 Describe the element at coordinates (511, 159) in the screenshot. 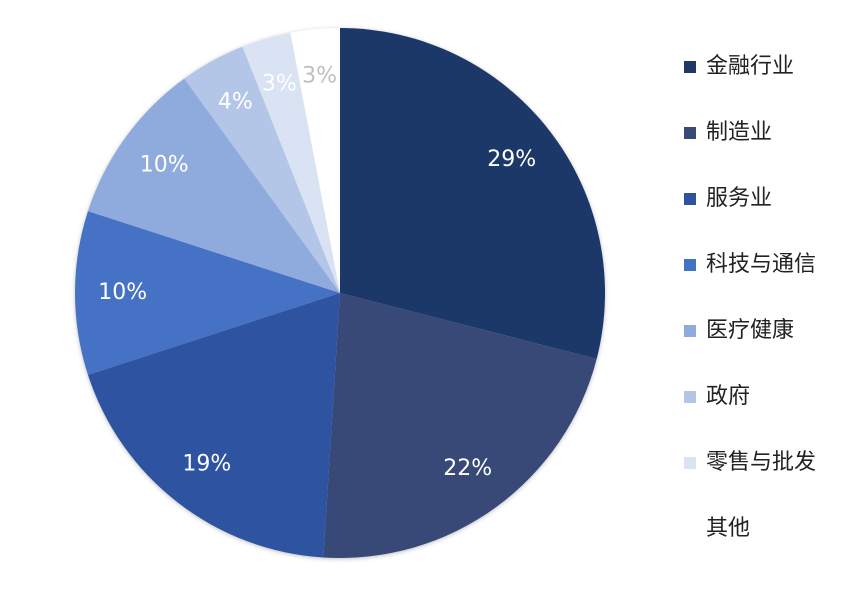

I see `value-label: 29%` at that location.